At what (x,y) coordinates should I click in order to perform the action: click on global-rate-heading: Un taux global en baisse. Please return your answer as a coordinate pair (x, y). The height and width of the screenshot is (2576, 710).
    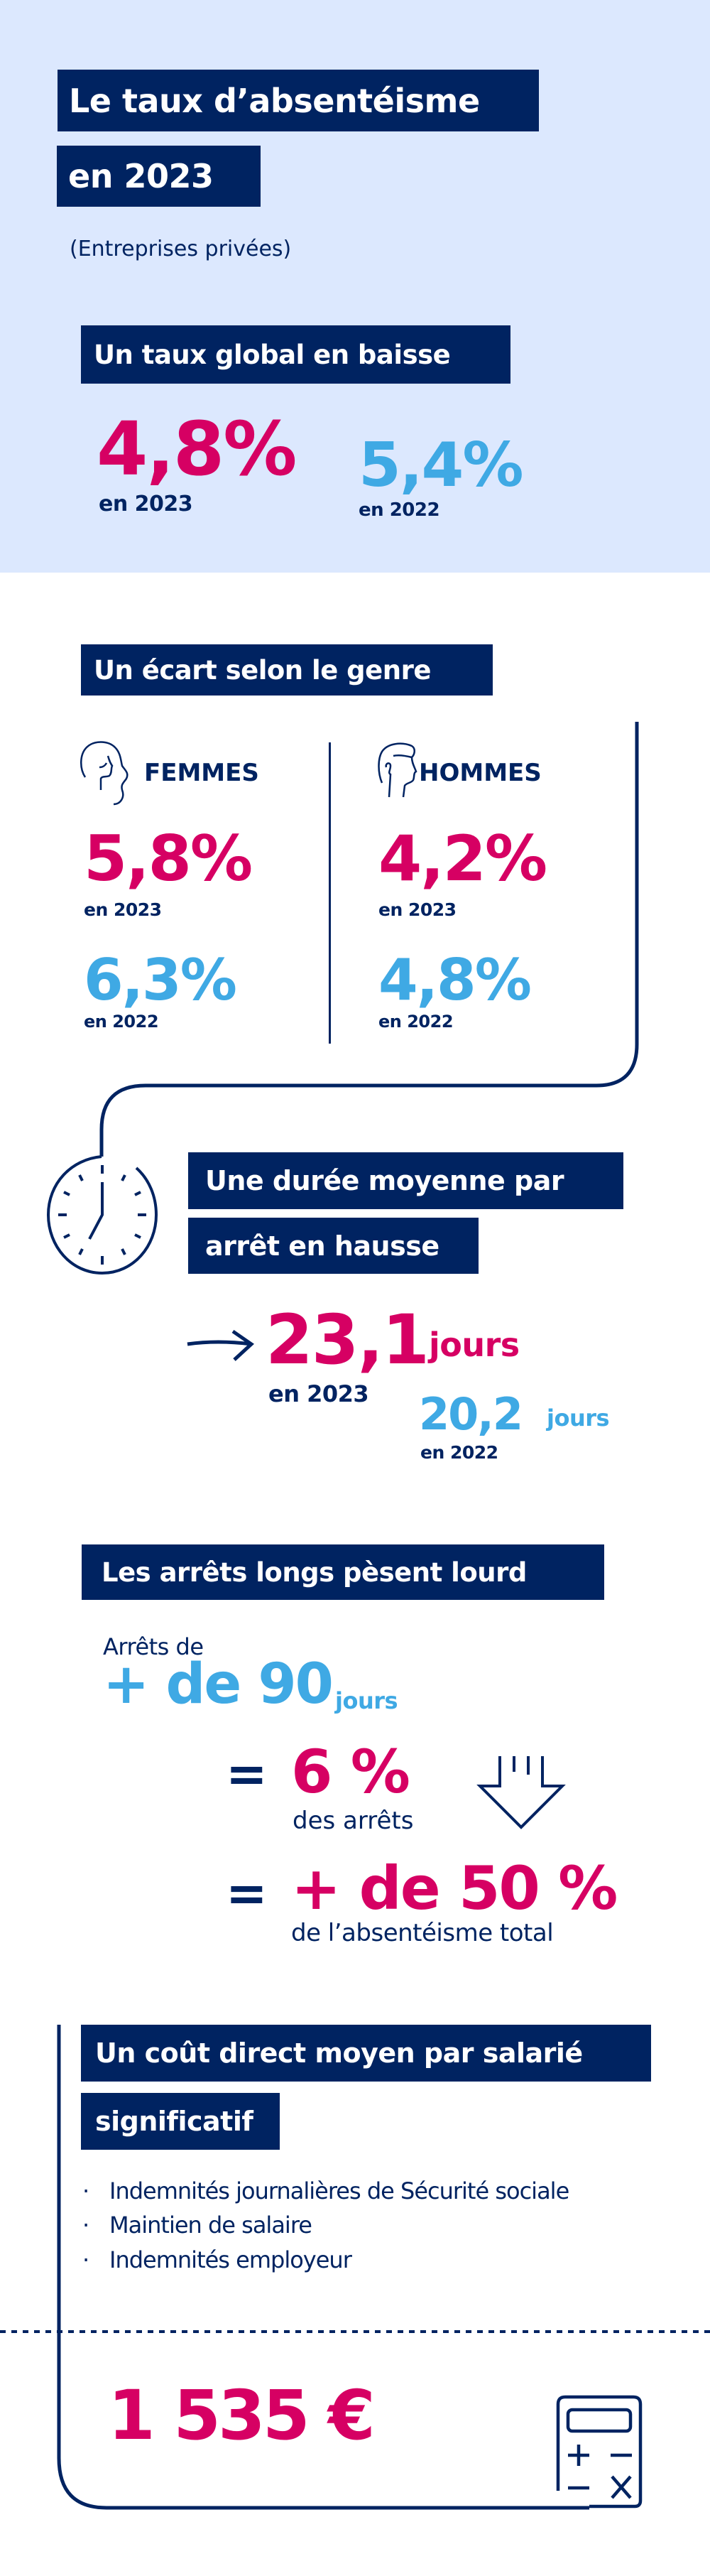
    Looking at the image, I should click on (295, 354).